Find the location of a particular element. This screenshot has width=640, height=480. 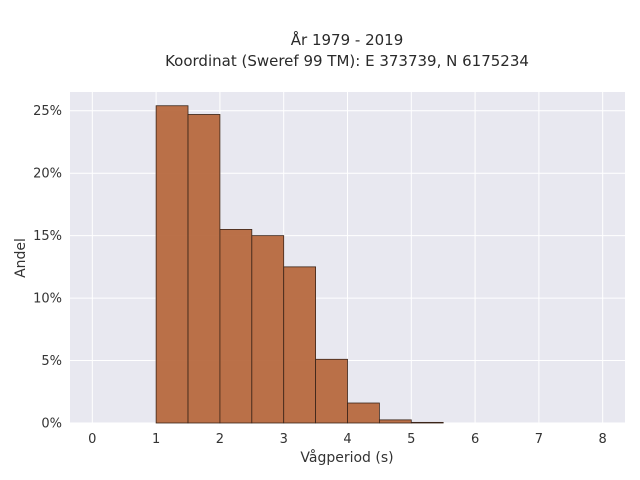

x-tick-label: 6 is located at coordinates (475, 439).